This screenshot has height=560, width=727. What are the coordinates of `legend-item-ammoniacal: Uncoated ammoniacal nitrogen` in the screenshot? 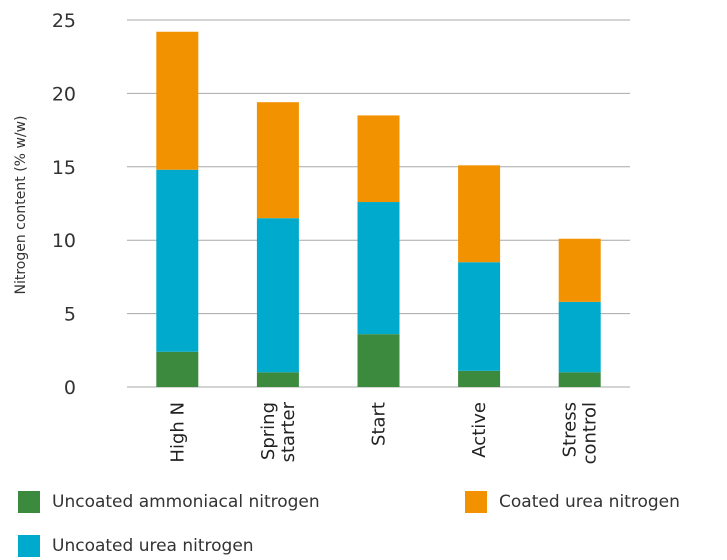 It's located at (169, 502).